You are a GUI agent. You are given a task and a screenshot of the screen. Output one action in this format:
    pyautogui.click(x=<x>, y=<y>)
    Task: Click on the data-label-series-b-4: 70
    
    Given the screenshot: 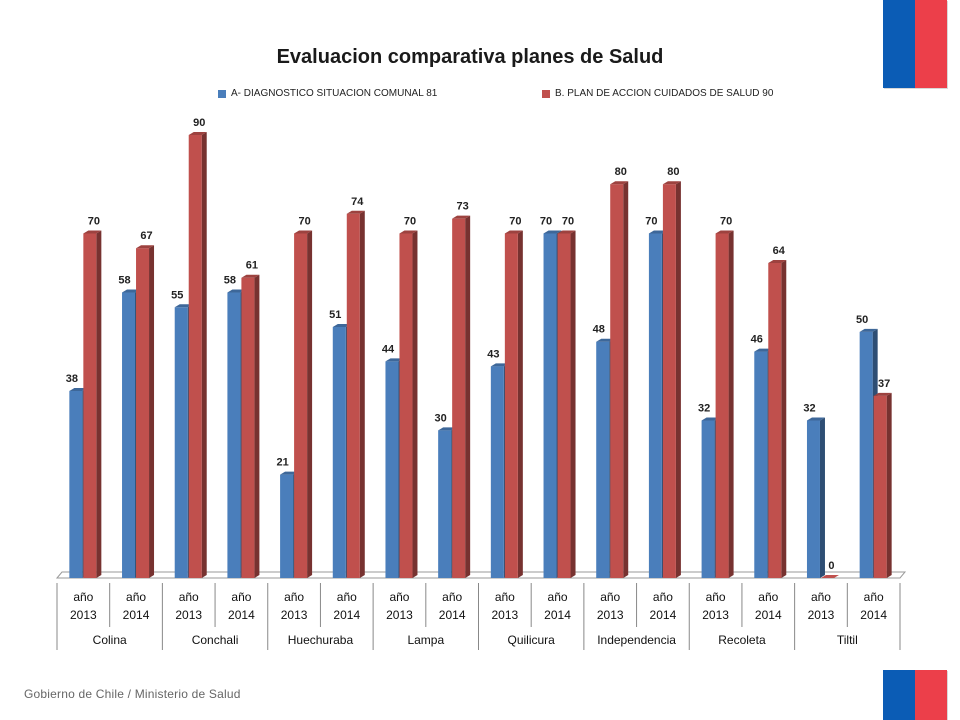 What is the action you would take?
    pyautogui.click(x=304, y=221)
    